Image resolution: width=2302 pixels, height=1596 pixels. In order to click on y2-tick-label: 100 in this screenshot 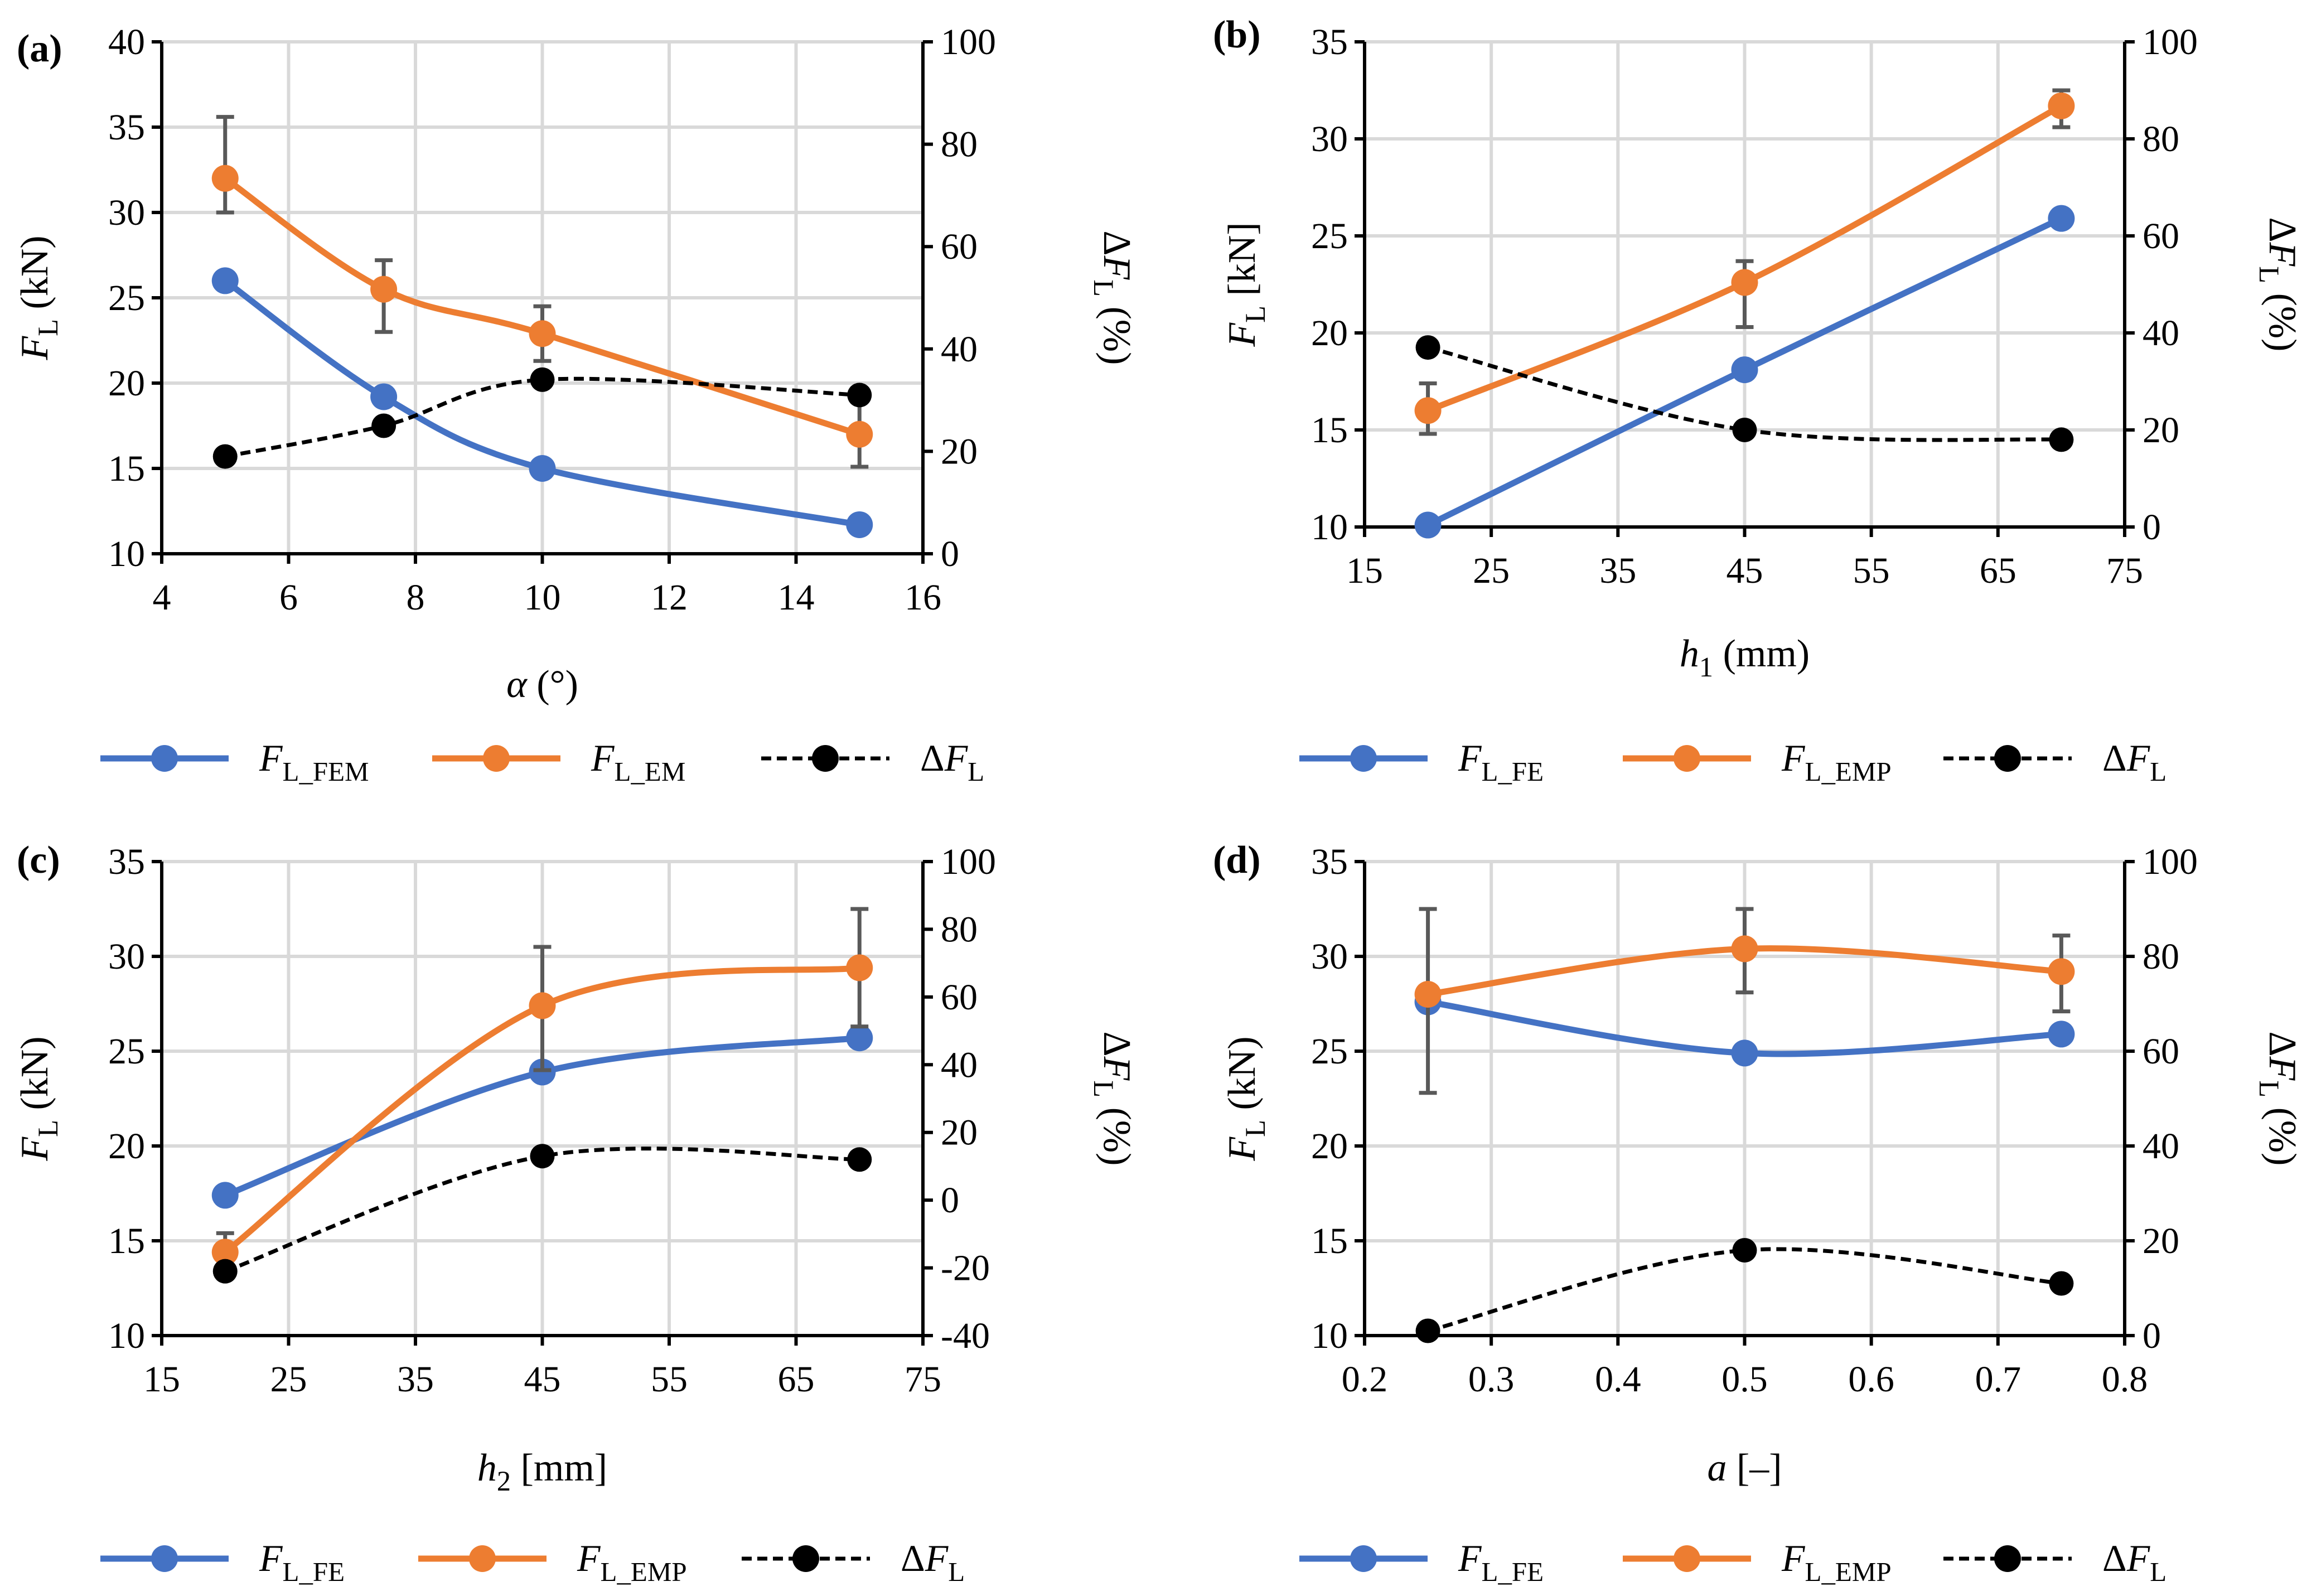, I will do `click(968, 42)`.